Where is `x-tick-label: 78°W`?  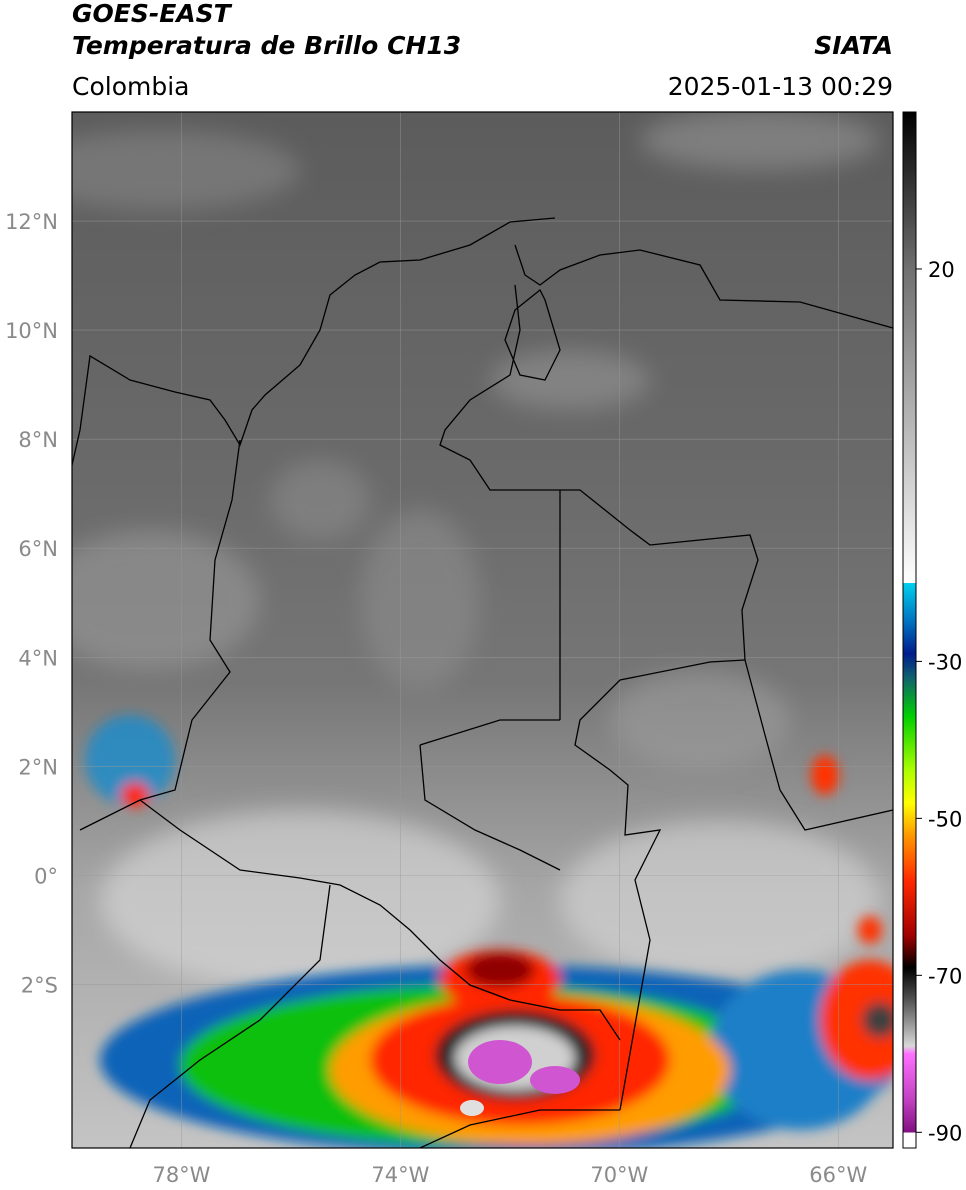 x-tick-label: 78°W is located at coordinates (181, 1175).